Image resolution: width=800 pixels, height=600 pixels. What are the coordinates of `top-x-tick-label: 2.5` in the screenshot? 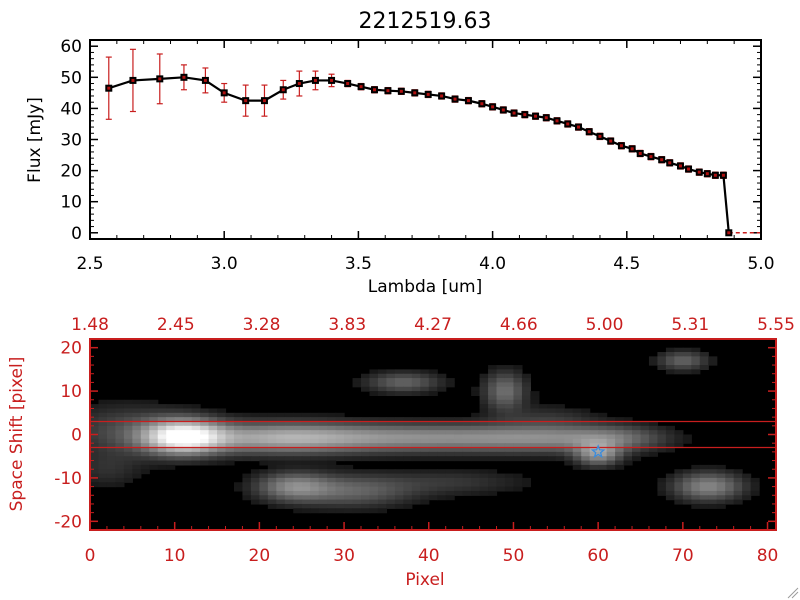 It's located at (89, 264).